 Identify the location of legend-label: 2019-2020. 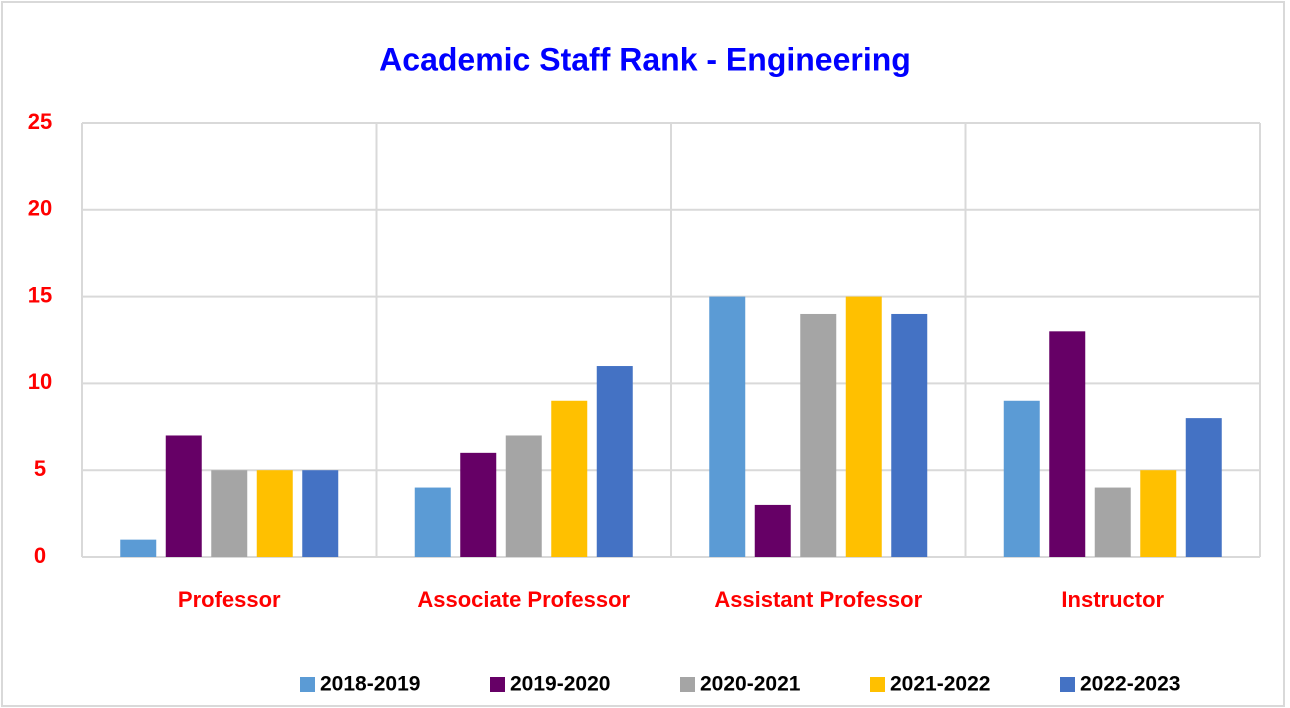
(560, 684).